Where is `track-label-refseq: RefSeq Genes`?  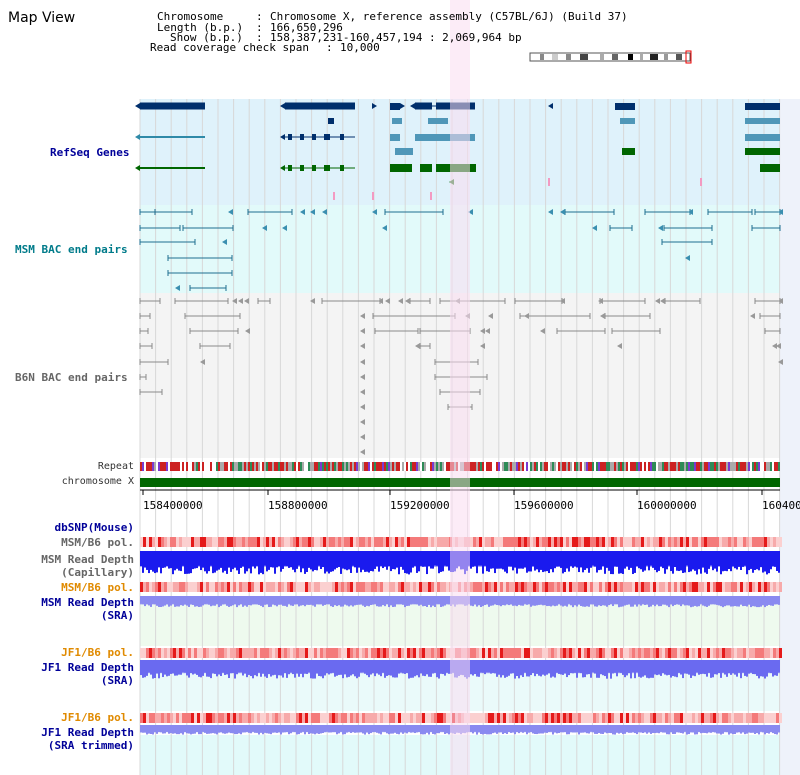 track-label-refseq: RefSeq Genes is located at coordinates (90, 152).